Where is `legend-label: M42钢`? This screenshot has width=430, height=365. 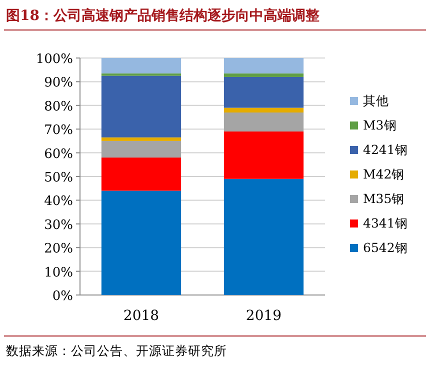
legend-label: M42钢 is located at coordinates (384, 174).